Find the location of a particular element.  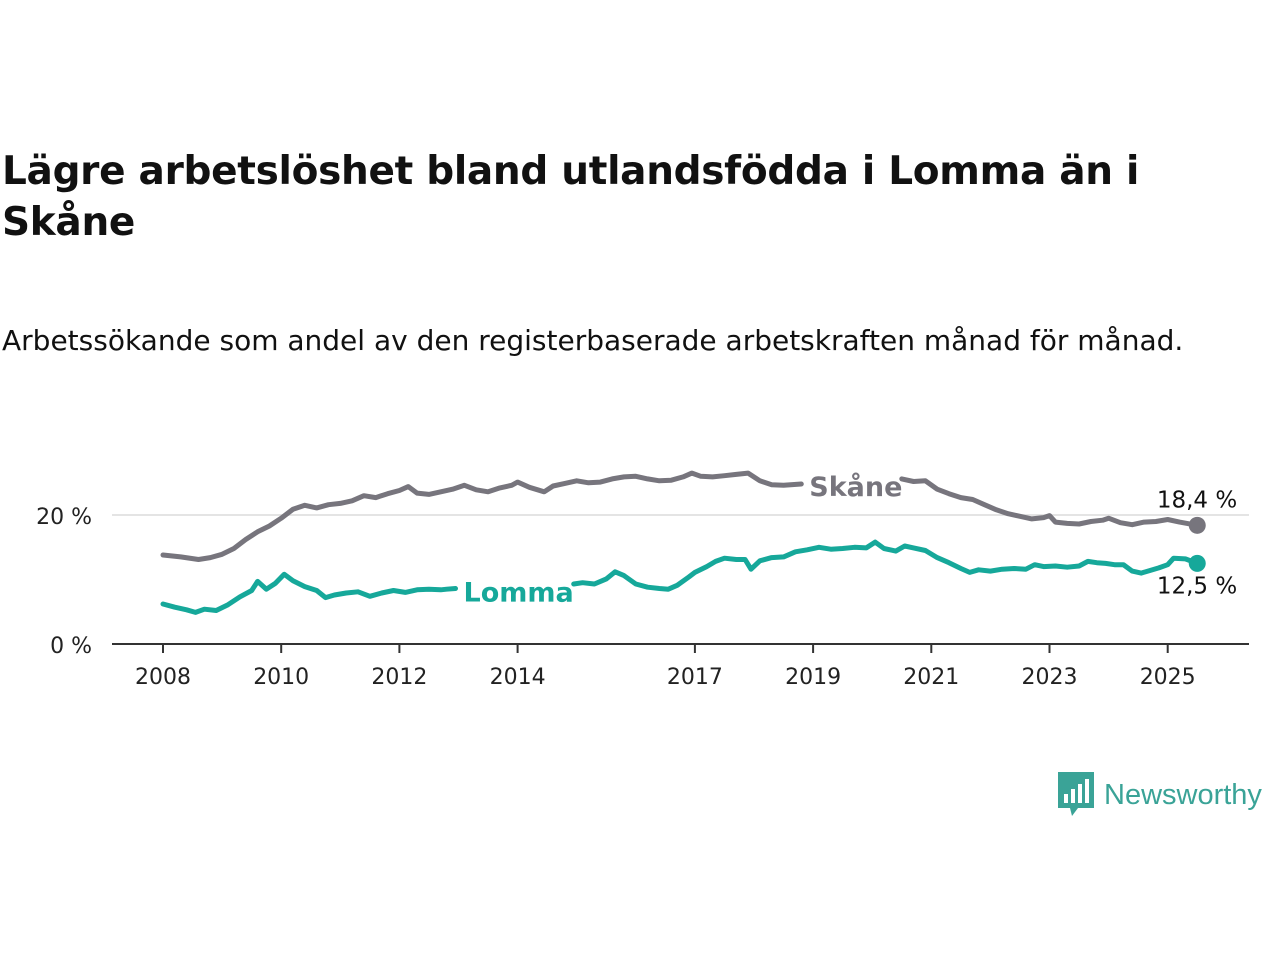

x-tick-label: 2014 is located at coordinates (518, 677).